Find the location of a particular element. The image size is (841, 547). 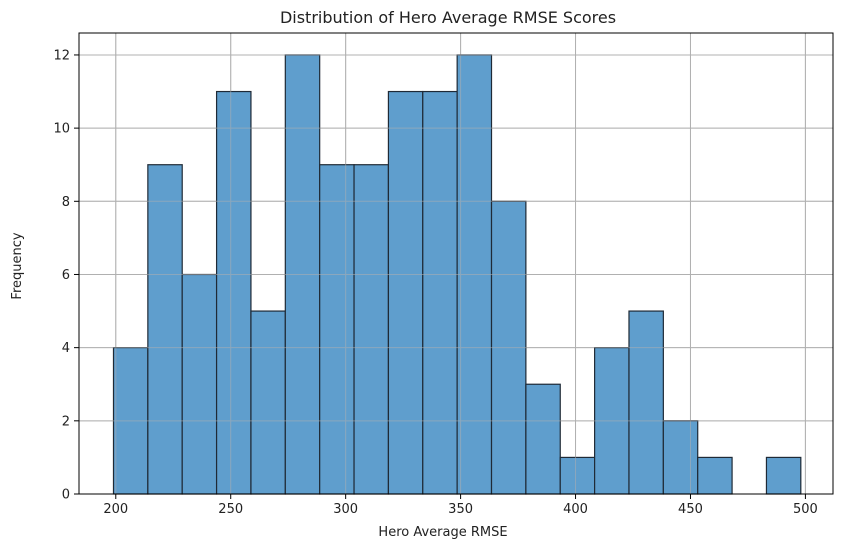

y-axis-ticks: 0 2 4 6 8 10 12 is located at coordinates (66, 275).